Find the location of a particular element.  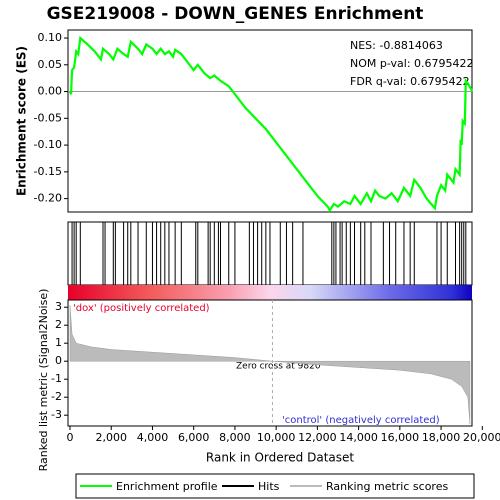

x-tick-label: 8,000 is located at coordinates (235, 437).